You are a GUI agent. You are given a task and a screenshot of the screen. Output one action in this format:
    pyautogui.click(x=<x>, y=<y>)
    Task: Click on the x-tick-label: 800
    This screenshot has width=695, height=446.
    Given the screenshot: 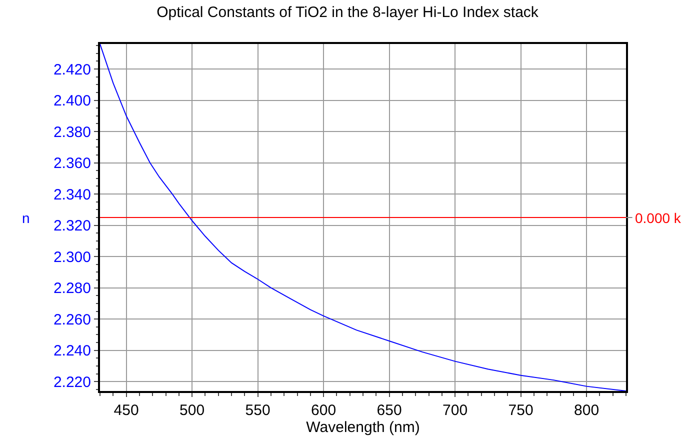 What is the action you would take?
    pyautogui.click(x=587, y=410)
    